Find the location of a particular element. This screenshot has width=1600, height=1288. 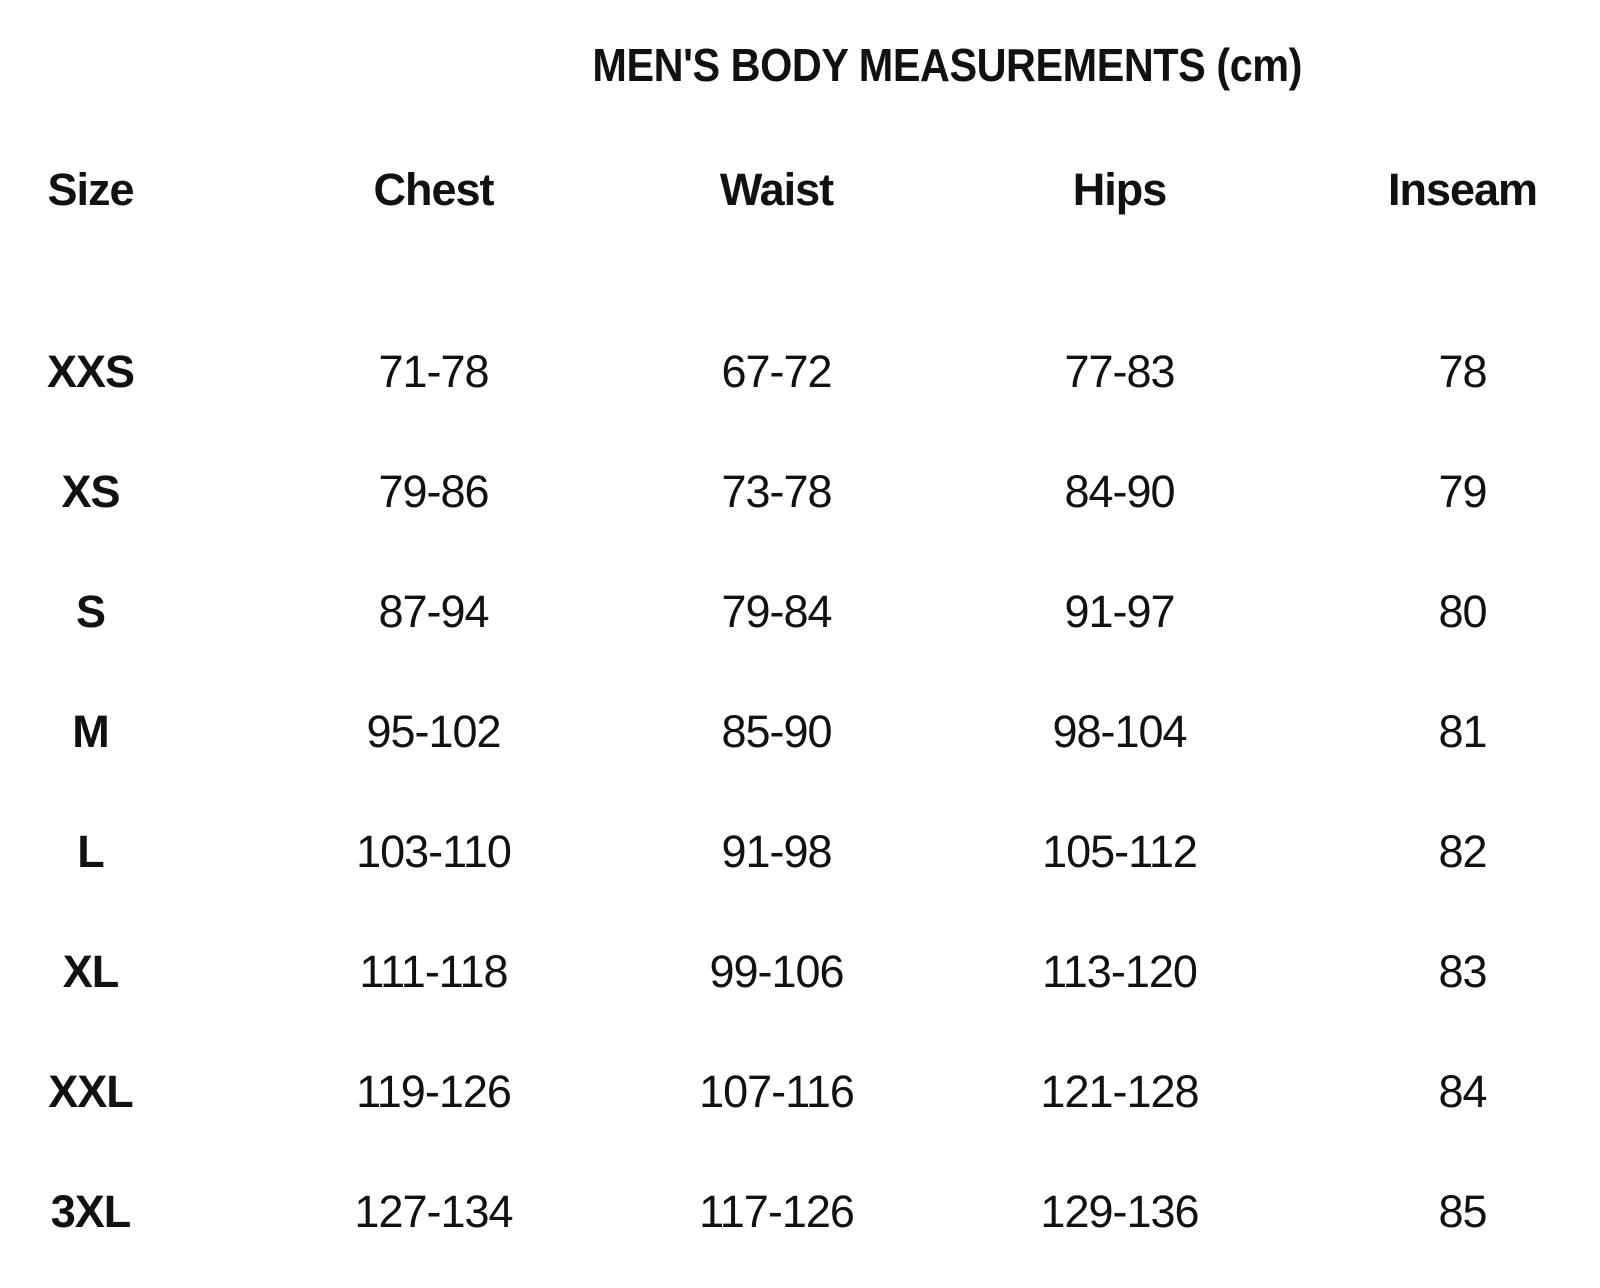

cell-hips: 98-104 is located at coordinates (1119, 731).